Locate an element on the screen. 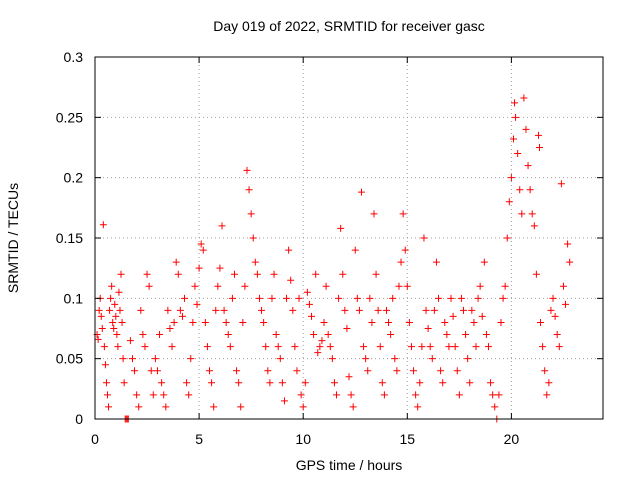 This screenshot has width=640, height=480. y-tick-label: 0.3 is located at coordinates (74, 57).